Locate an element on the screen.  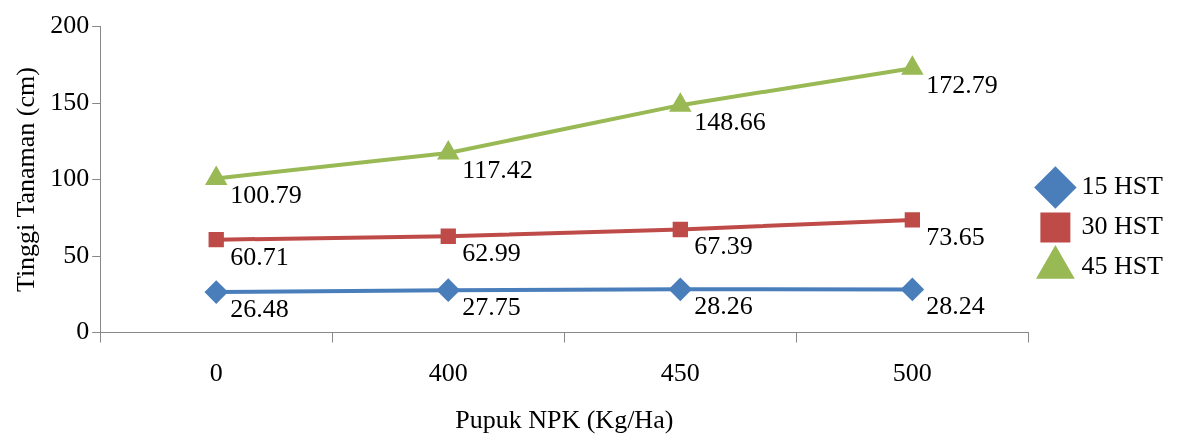
data-label: 100.79 is located at coordinates (266, 195).